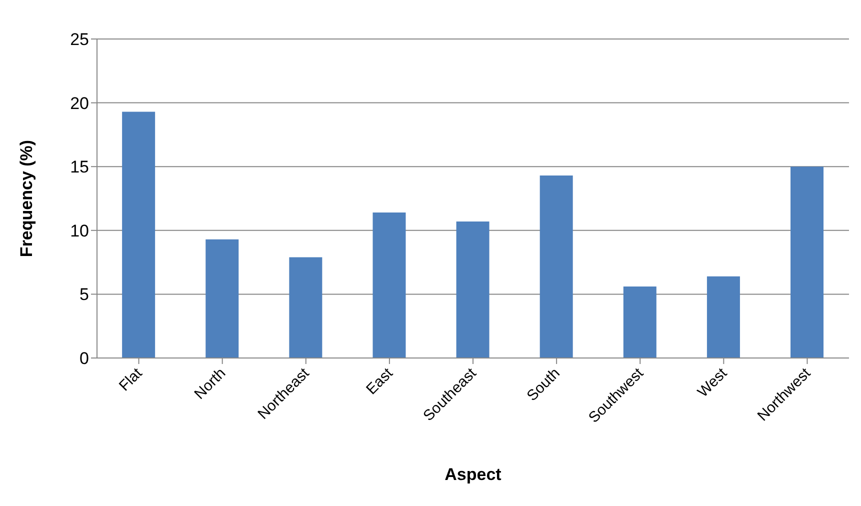  What do you see at coordinates (26, 199) in the screenshot?
I see `y-axis-title: Frequency (%)` at bounding box center [26, 199].